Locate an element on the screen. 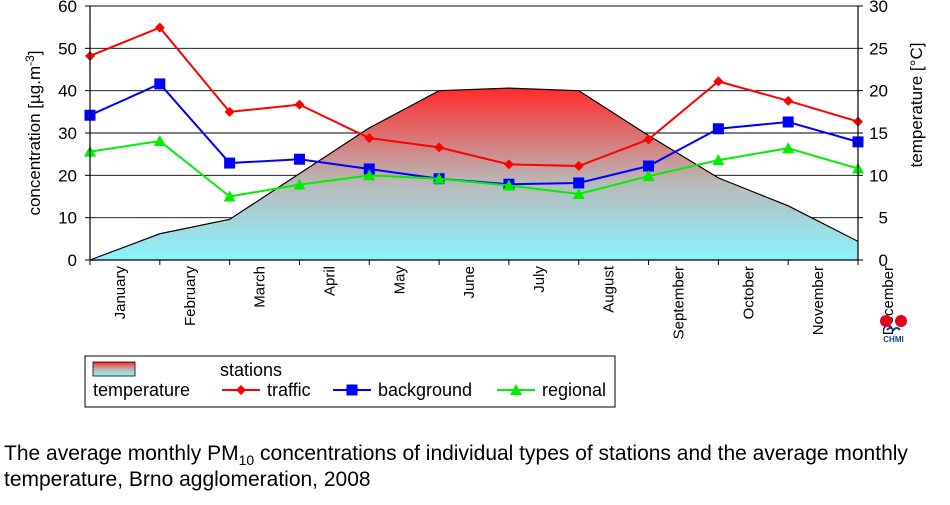 This screenshot has height=505, width=950. legend-box is located at coordinates (350, 381).